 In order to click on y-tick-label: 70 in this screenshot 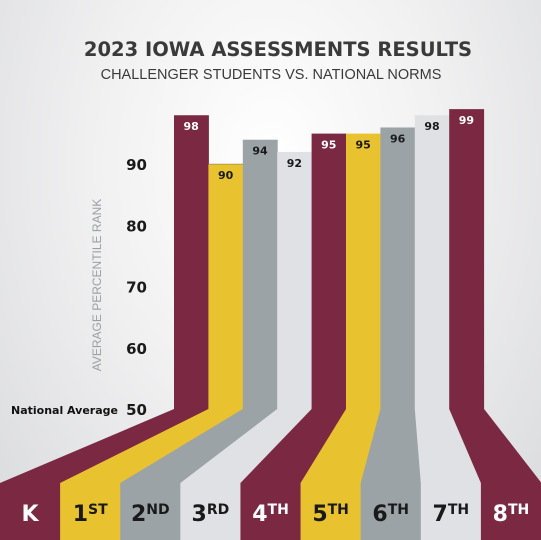, I will do `click(136, 288)`.